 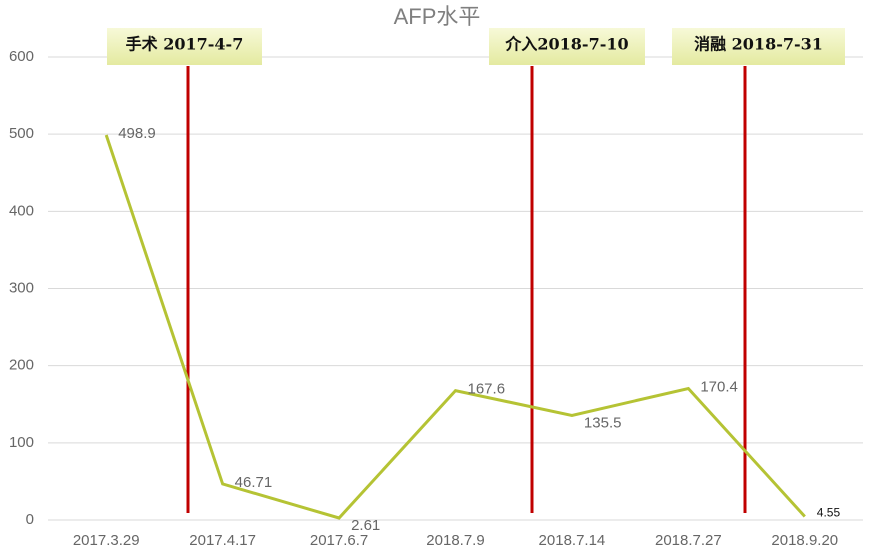 What do you see at coordinates (339, 540) in the screenshot?
I see `x-tick-label: 2017.6.7` at bounding box center [339, 540].